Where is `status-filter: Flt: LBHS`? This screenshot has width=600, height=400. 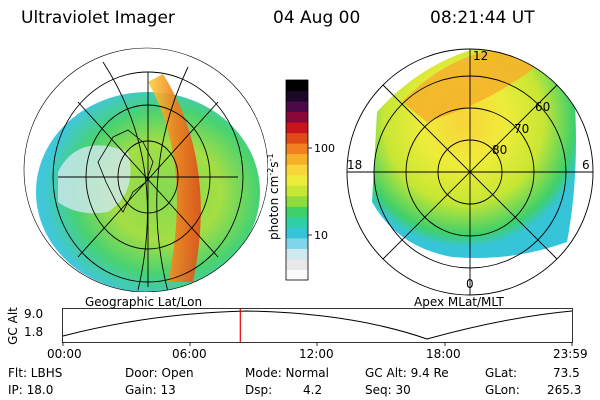
status-filter: Flt: LBHS is located at coordinates (35, 373).